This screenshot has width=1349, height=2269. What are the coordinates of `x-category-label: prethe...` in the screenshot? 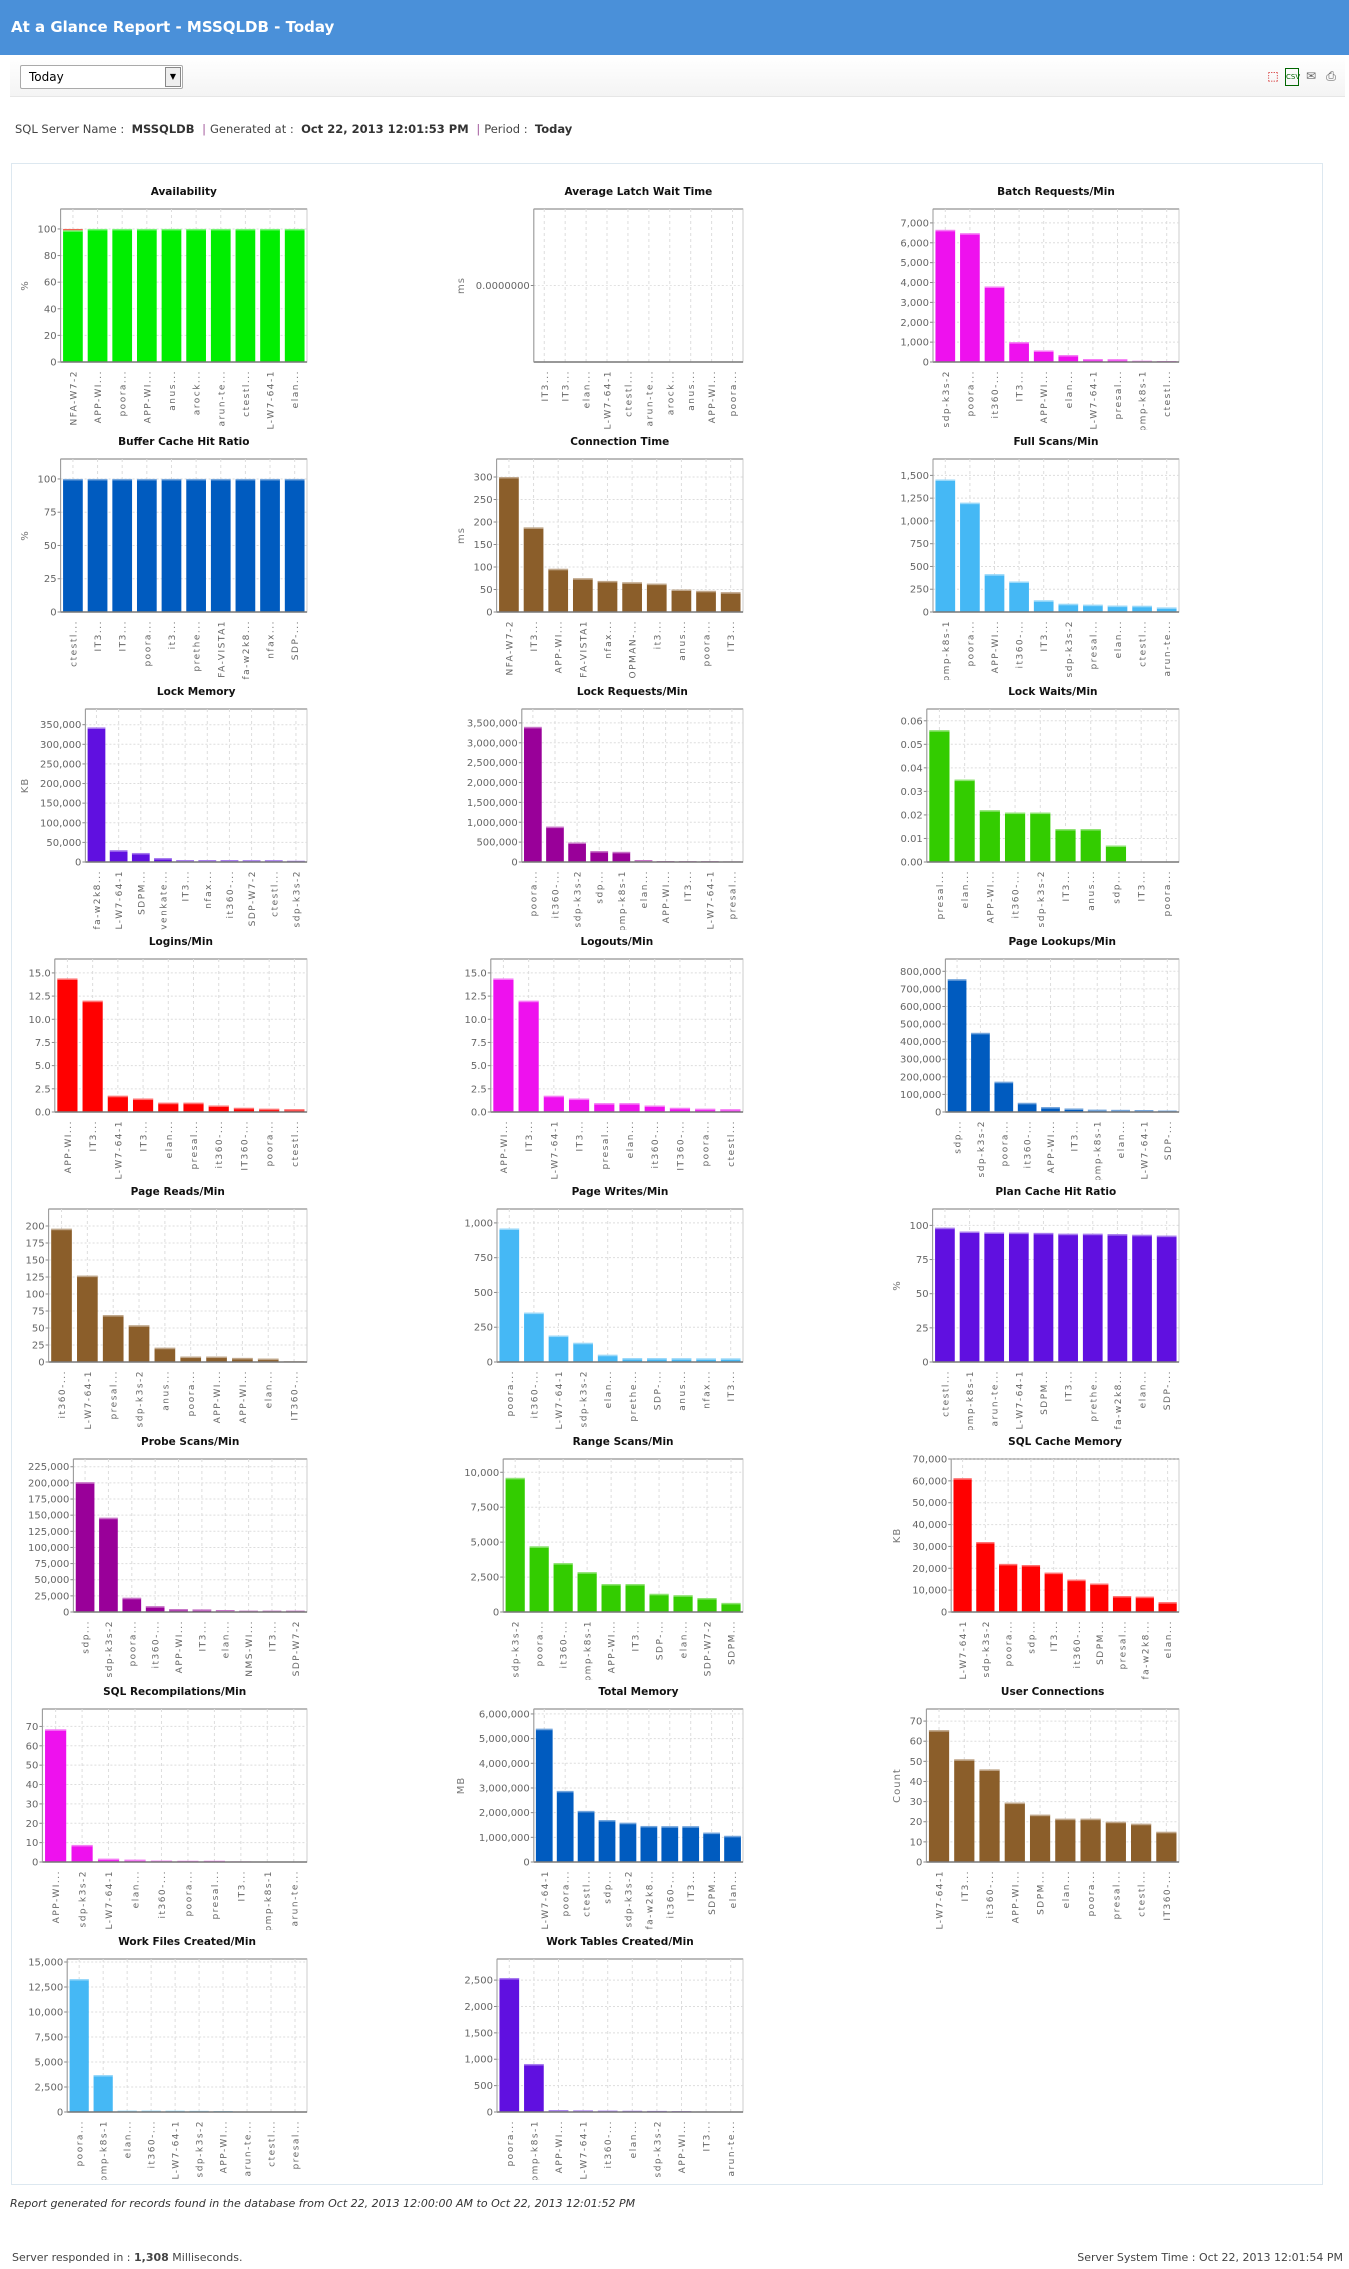 It's located at (634, 1396).